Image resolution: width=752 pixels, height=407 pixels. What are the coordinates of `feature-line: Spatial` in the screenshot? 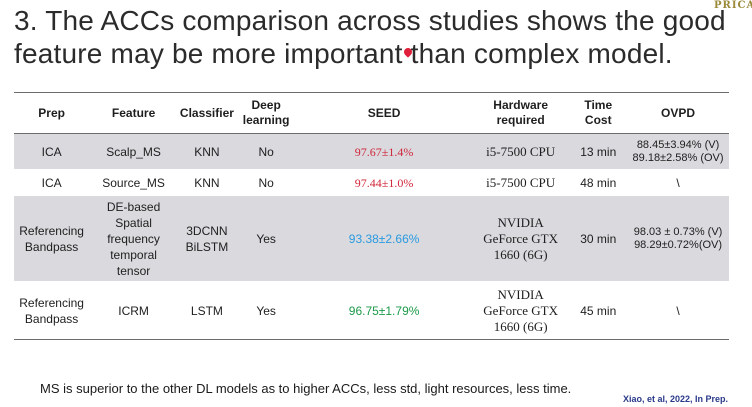 It's located at (133, 222).